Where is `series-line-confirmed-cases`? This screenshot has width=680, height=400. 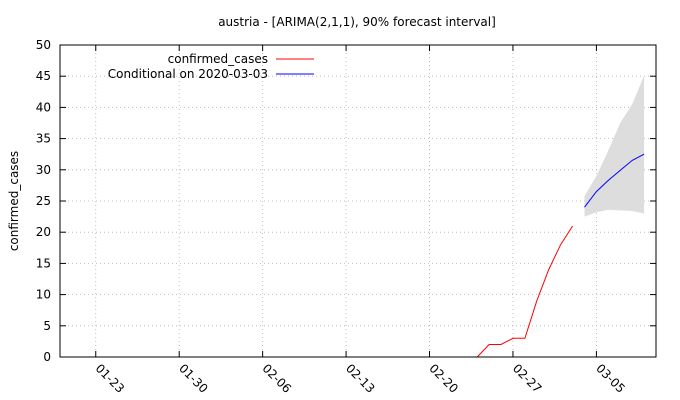
series-line-confirmed-cases is located at coordinates (525, 291).